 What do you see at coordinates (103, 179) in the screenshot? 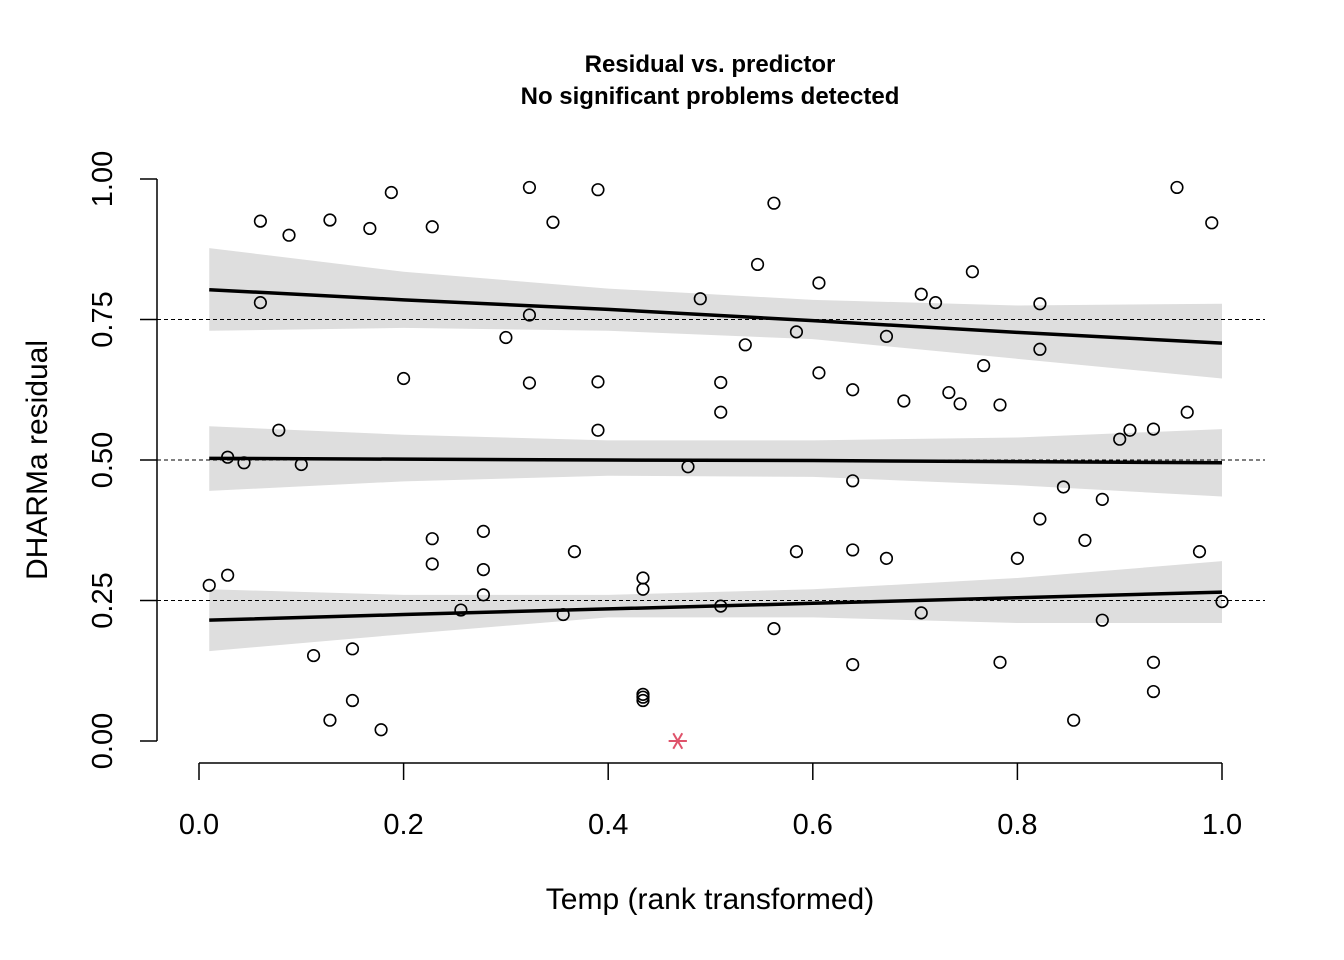
I see `y-tick-label-4: 1.00` at bounding box center [103, 179].